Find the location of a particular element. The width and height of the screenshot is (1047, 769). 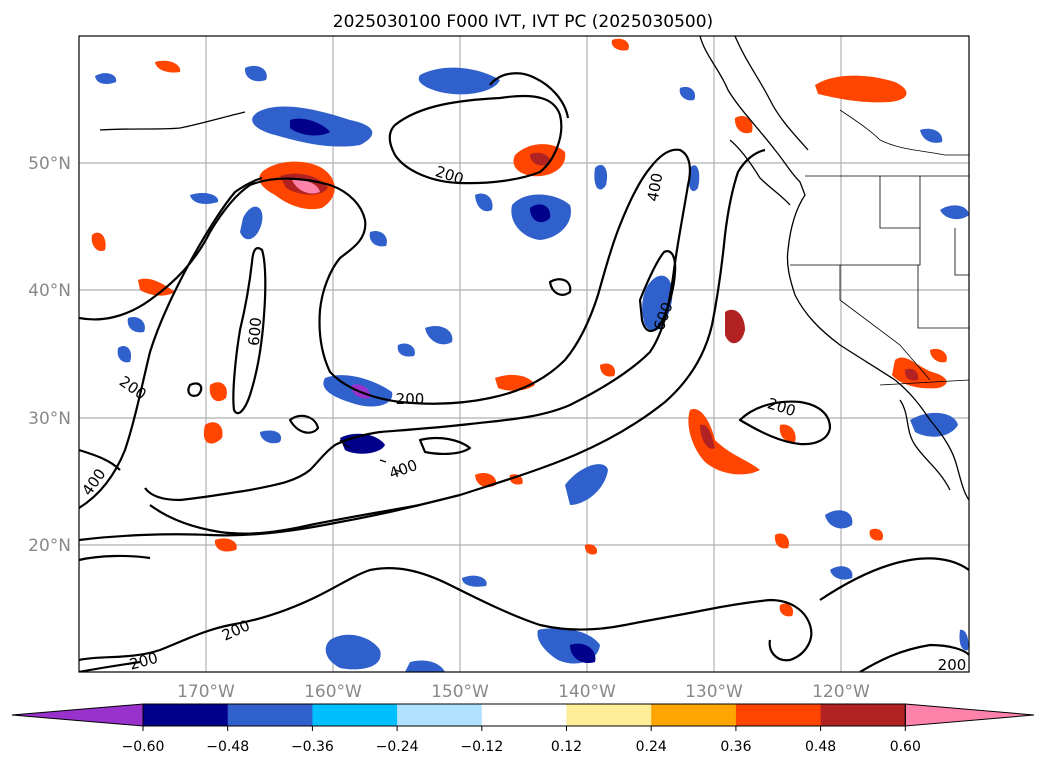

lon-label: 170°W is located at coordinates (206, 692).